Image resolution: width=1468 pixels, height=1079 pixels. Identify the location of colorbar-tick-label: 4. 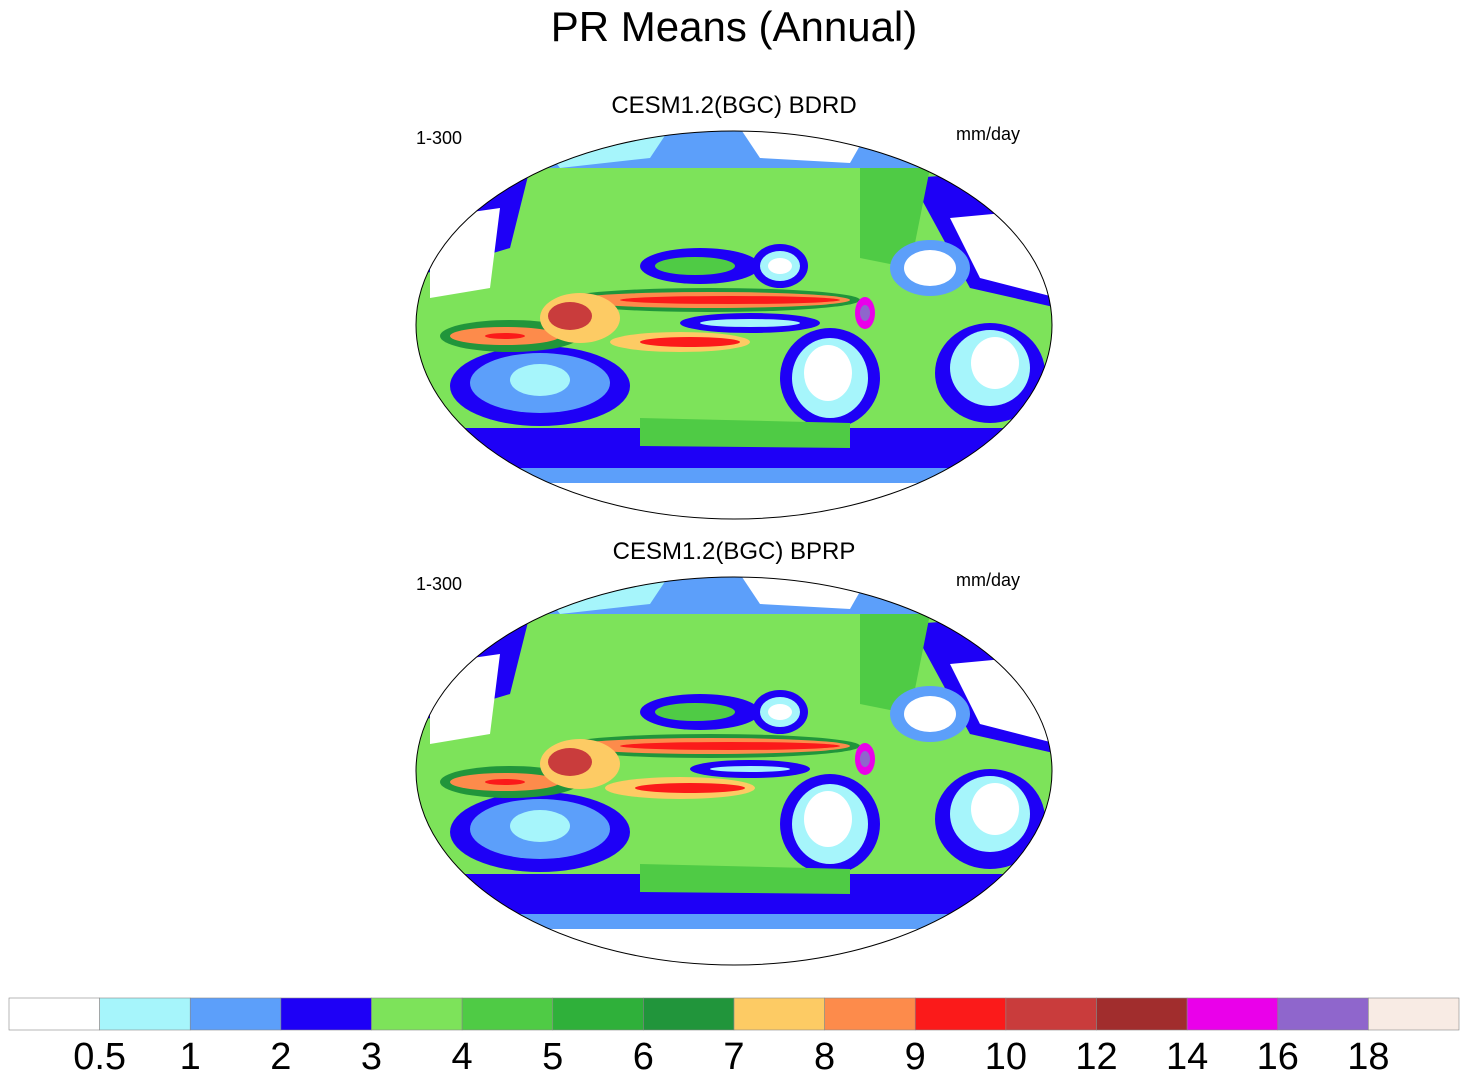
(462, 1057).